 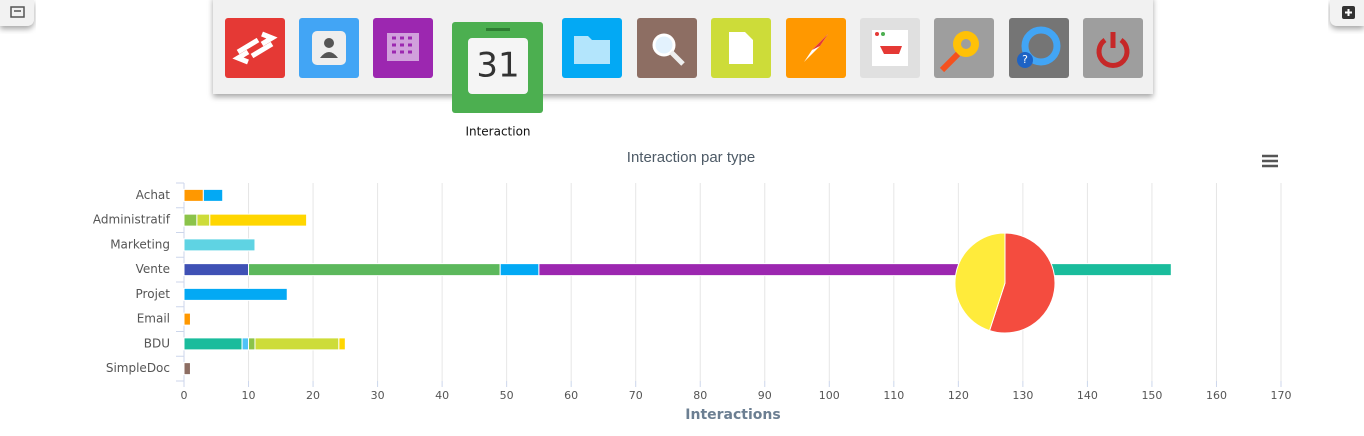 I want to click on dock-icons: 31 ?, so click(x=684, y=65).